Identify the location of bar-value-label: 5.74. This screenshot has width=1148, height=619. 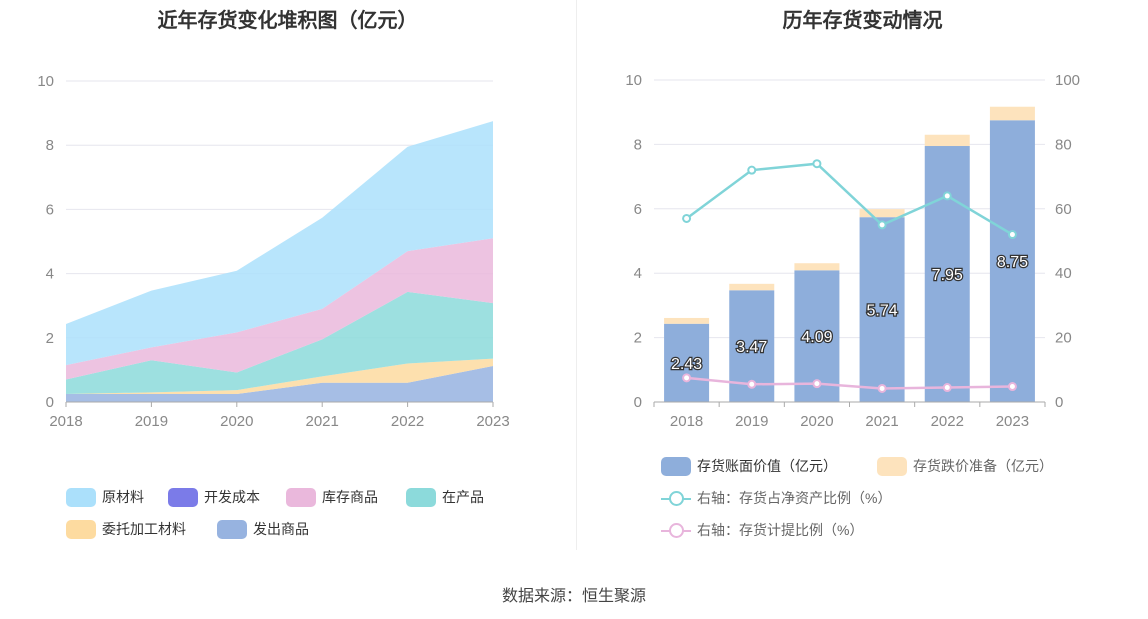
(882, 311).